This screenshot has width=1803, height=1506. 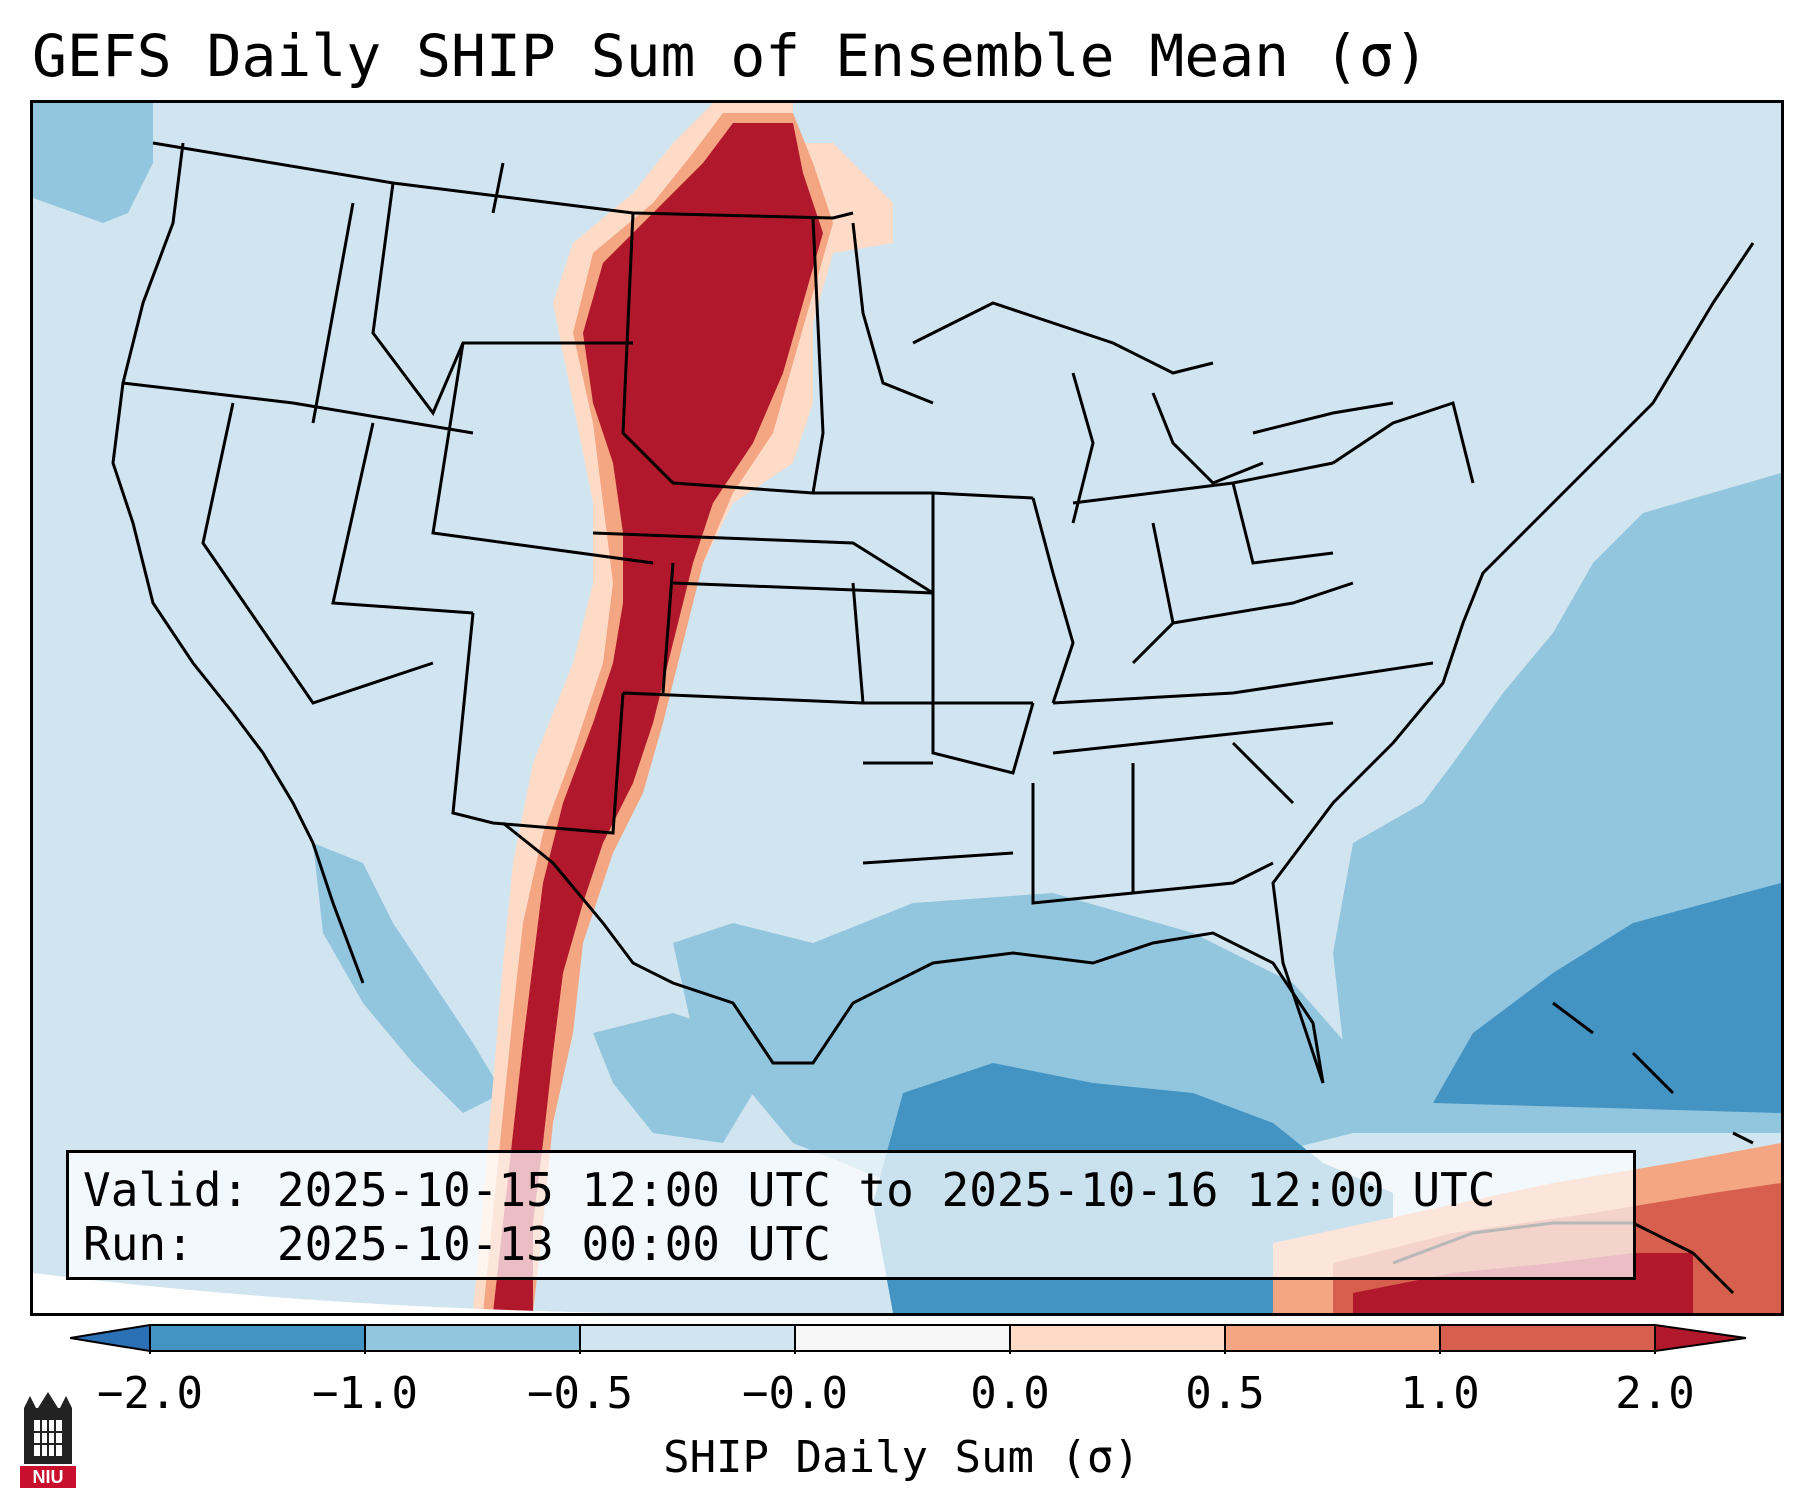 What do you see at coordinates (150, 1393) in the screenshot?
I see `colorbar-tick-label: −2.0` at bounding box center [150, 1393].